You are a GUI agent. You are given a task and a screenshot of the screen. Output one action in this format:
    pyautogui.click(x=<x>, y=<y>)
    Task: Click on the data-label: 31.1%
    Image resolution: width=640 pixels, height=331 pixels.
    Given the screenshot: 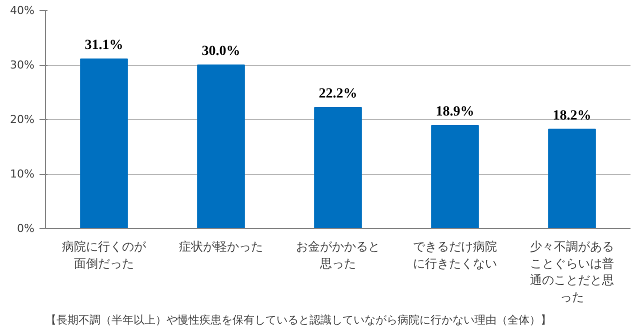 What is the action you would take?
    pyautogui.click(x=104, y=46)
    